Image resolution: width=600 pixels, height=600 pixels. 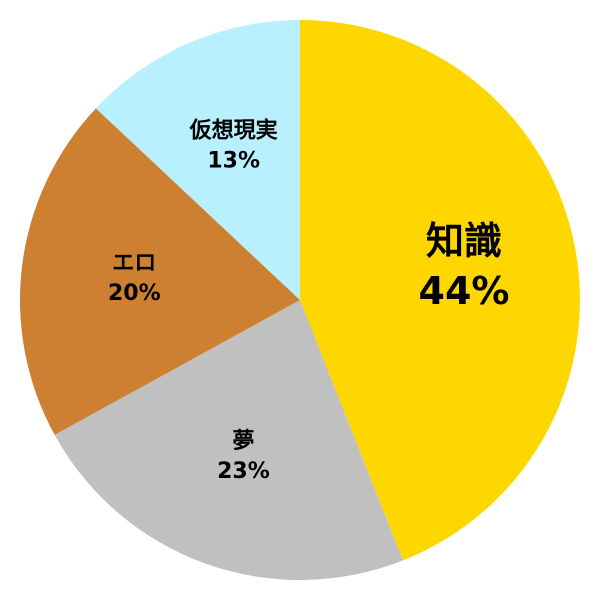 I want to click on value-label: 23%, so click(x=243, y=471).